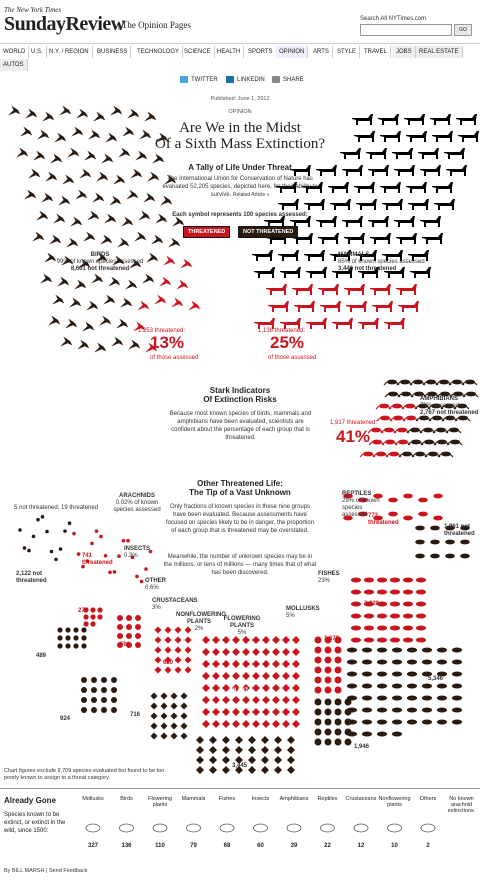 This screenshot has width=480, height=882. Describe the element at coordinates (406, 30) in the screenshot. I see `search-input` at that location.